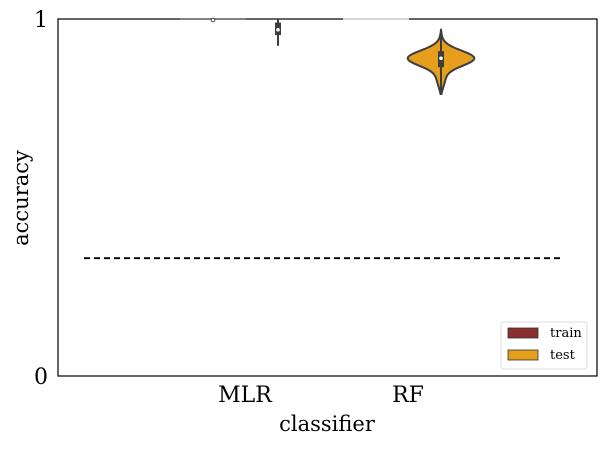 The image size is (606, 450). What do you see at coordinates (278, 29) in the screenshot?
I see `median-test-MLR` at bounding box center [278, 29].